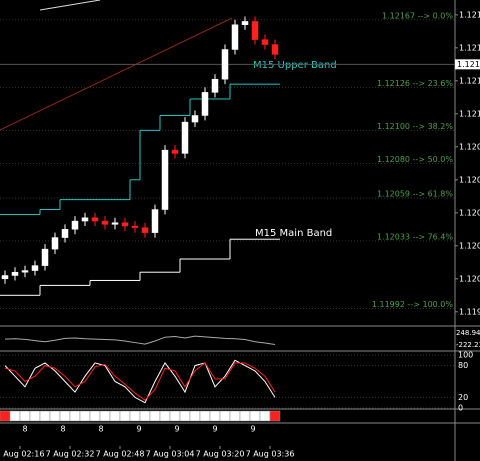  I want to click on y-tick-label: 1.1213, so click(469, 80).